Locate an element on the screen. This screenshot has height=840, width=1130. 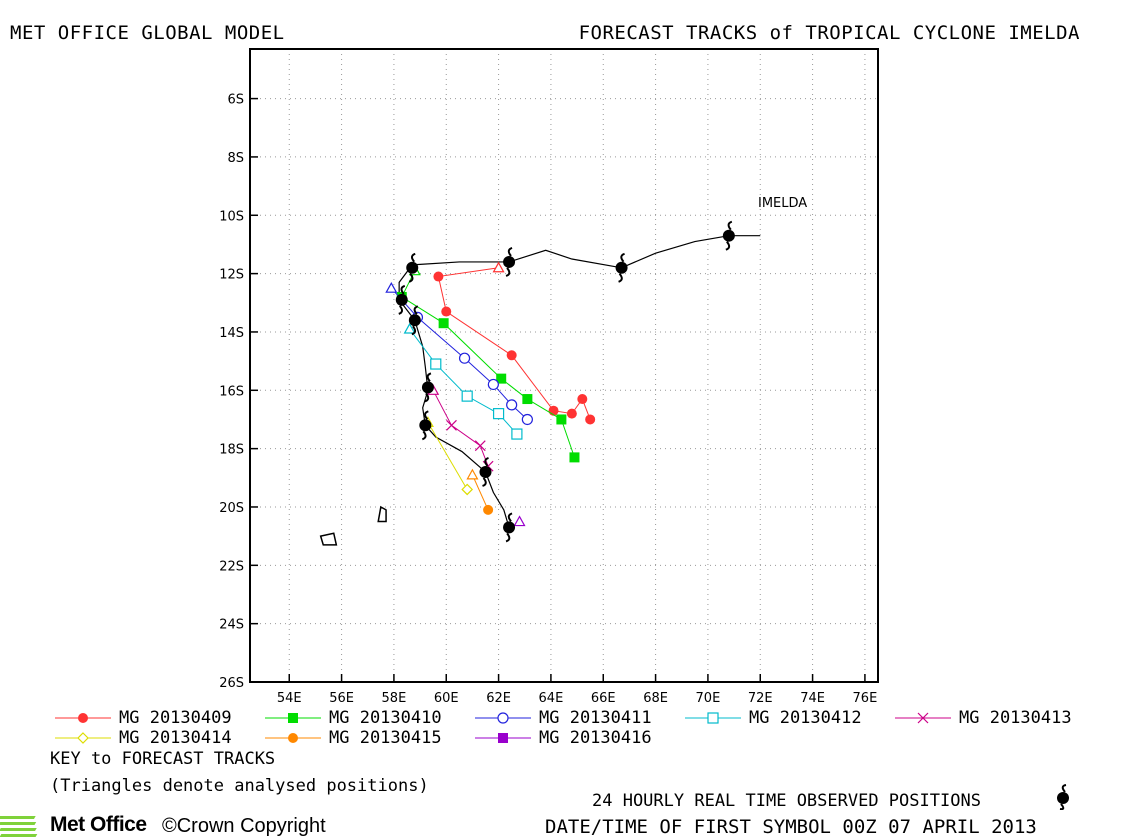
model-title: MET OFFICE GLOBAL MODEL is located at coordinates (147, 33).